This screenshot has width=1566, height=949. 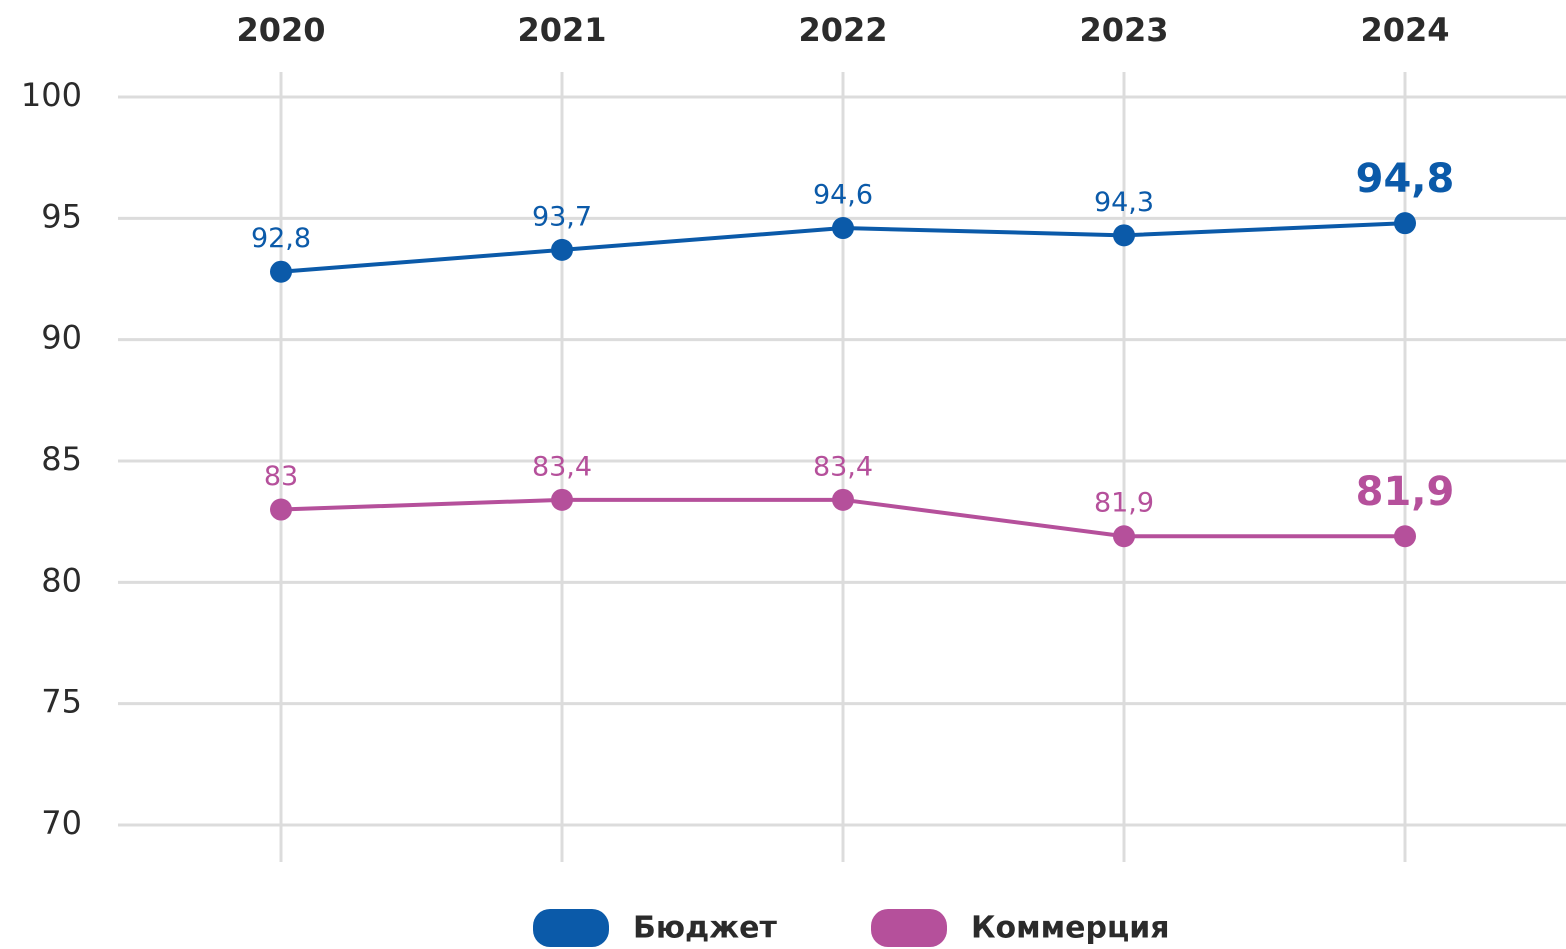 What do you see at coordinates (843, 195) in the screenshot?
I see `data-label: 94,6` at bounding box center [843, 195].